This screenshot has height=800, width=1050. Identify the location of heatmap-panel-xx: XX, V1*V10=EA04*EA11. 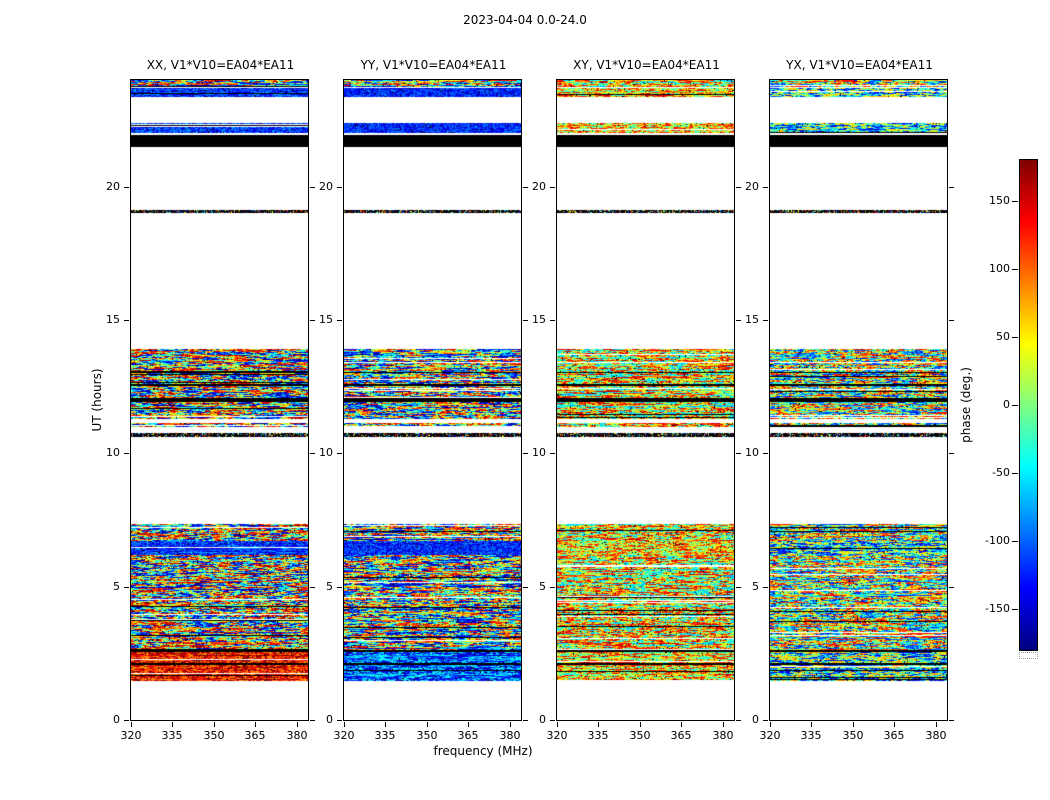
(219, 389).